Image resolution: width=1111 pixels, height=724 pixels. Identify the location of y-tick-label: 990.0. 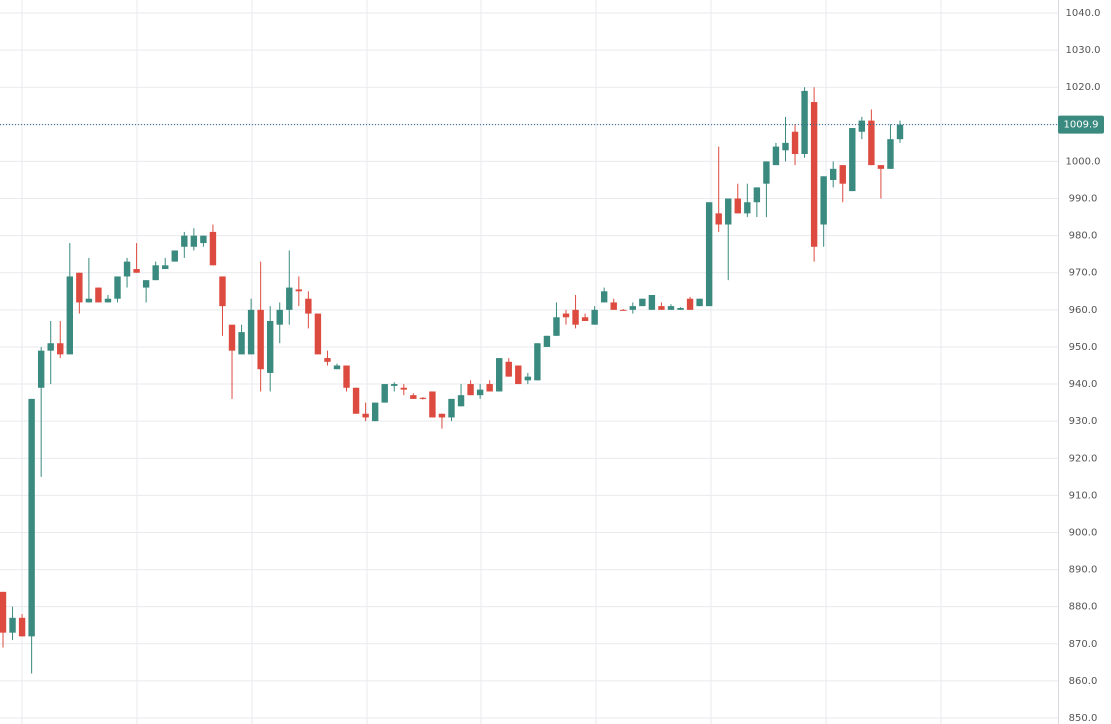
(1083, 199).